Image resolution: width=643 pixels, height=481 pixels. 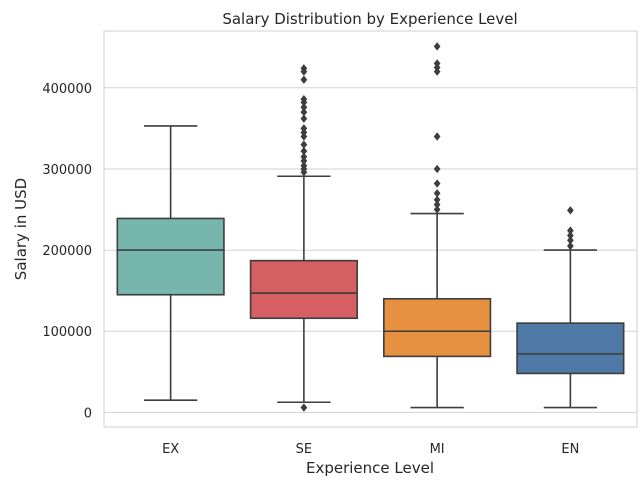 I want to click on x-tick-label: EN, so click(x=570, y=449).